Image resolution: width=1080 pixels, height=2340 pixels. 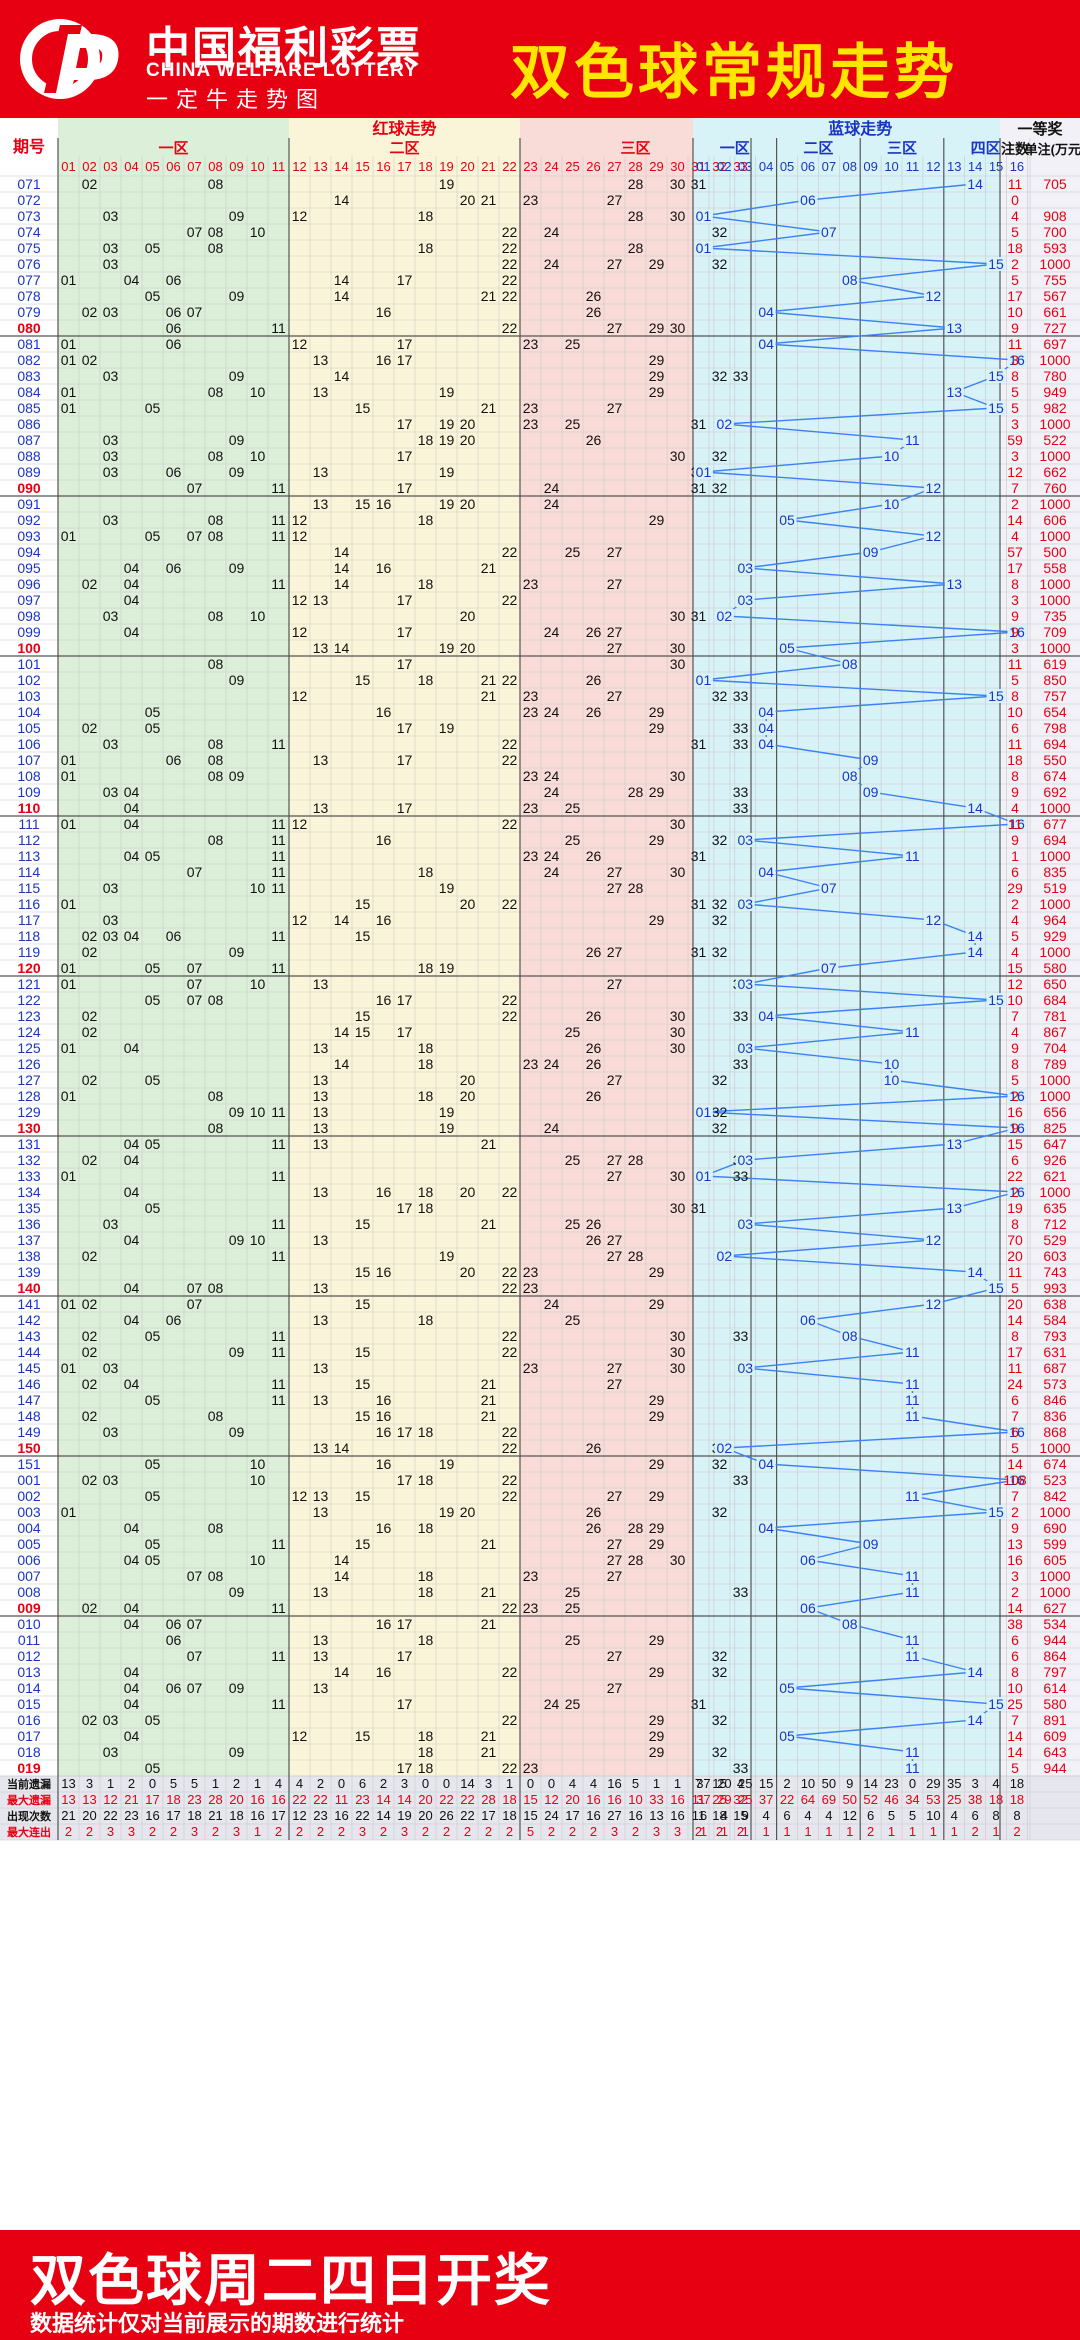 What do you see at coordinates (152, 166) in the screenshot?
I see `red-number-header: 05` at bounding box center [152, 166].